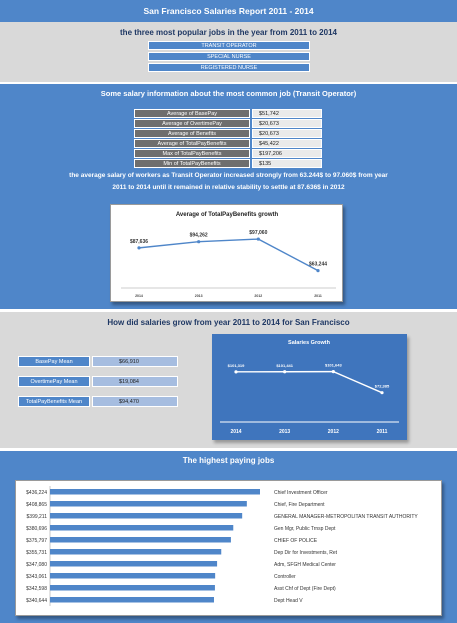 The height and width of the screenshot is (623, 457). I want to click on bar-value-label: $347,080, so click(36, 565).